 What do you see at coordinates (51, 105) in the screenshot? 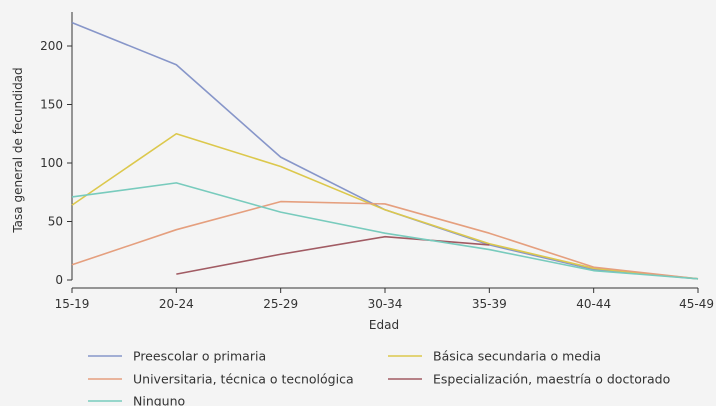
I see `y-tick-label: 150` at bounding box center [51, 105].